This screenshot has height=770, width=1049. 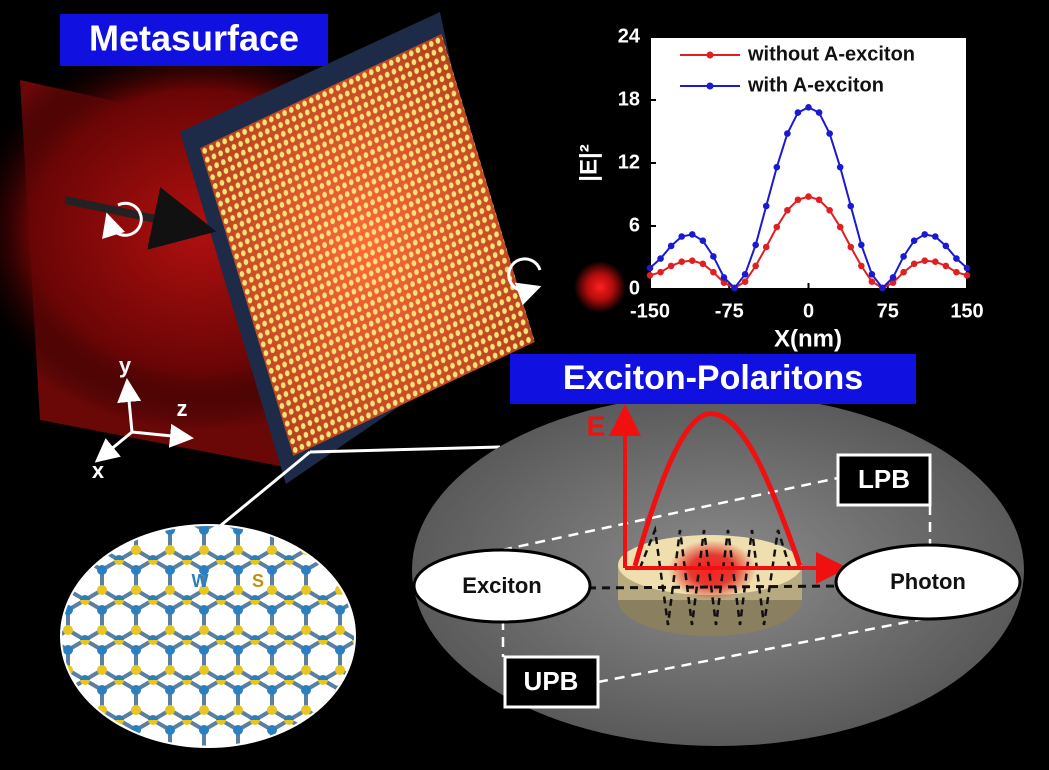 What do you see at coordinates (808, 311) in the screenshot?
I see `x-tick-label: 0` at bounding box center [808, 311].